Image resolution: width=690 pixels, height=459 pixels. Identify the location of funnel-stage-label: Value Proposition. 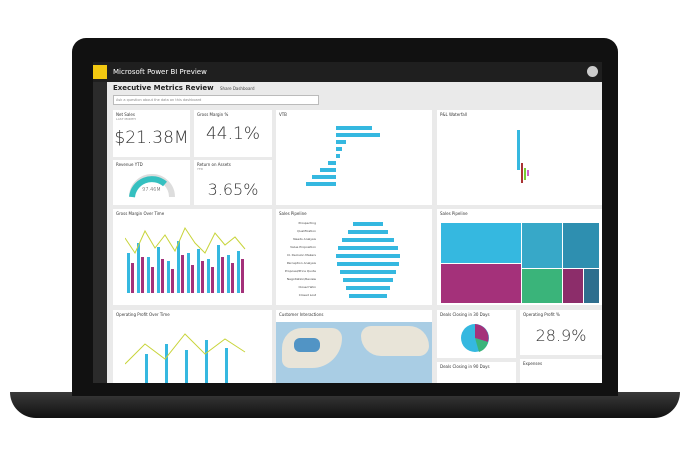
(303, 247).